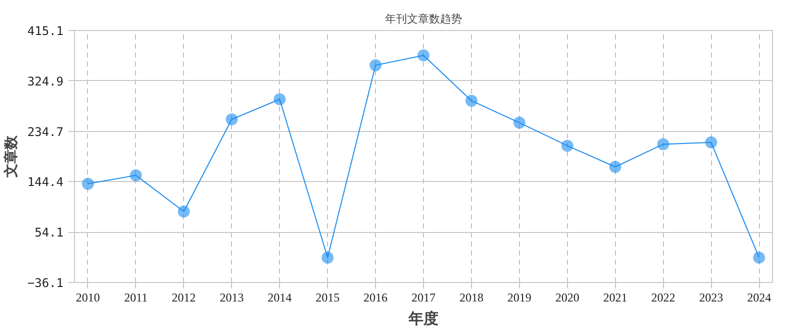 Image resolution: width=798 pixels, height=330 pixels. What do you see at coordinates (423, 19) in the screenshot?
I see `chart-title: 年刊文章数趋势` at bounding box center [423, 19].